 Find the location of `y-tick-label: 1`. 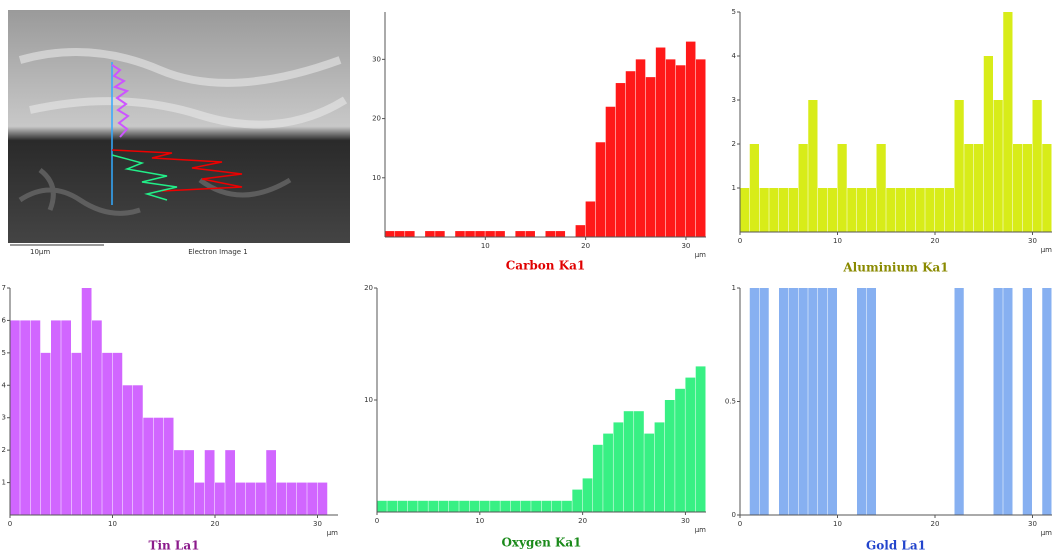

y-tick-label: 1 is located at coordinates (734, 288).